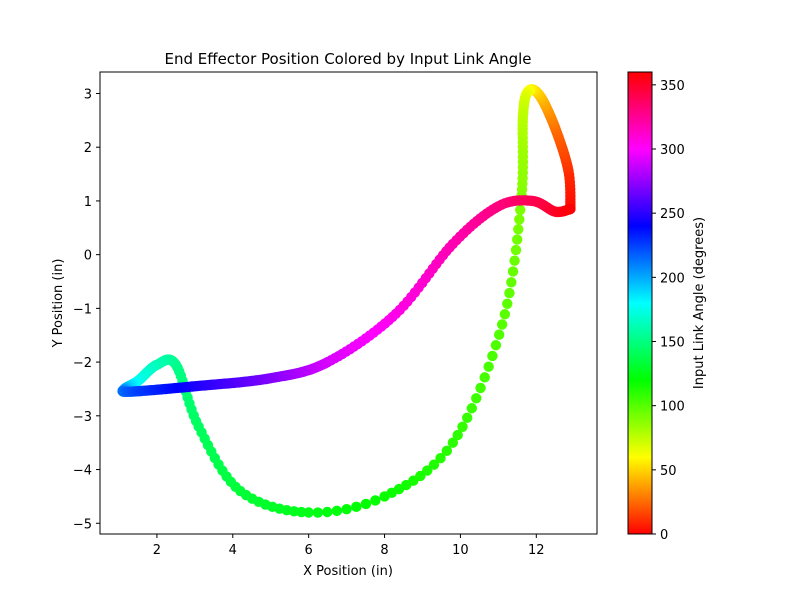 The height and width of the screenshot is (600, 800). What do you see at coordinates (664, 535) in the screenshot?
I see `colorbar-tick-label: 0` at bounding box center [664, 535].